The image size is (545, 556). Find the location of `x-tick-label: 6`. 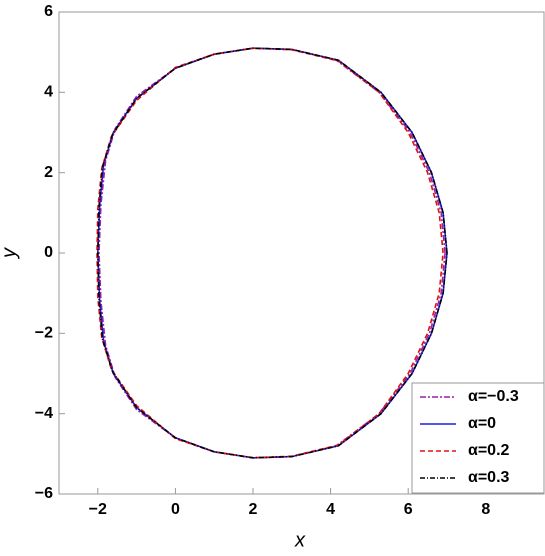

x-tick-label: 6 is located at coordinates (408, 509).